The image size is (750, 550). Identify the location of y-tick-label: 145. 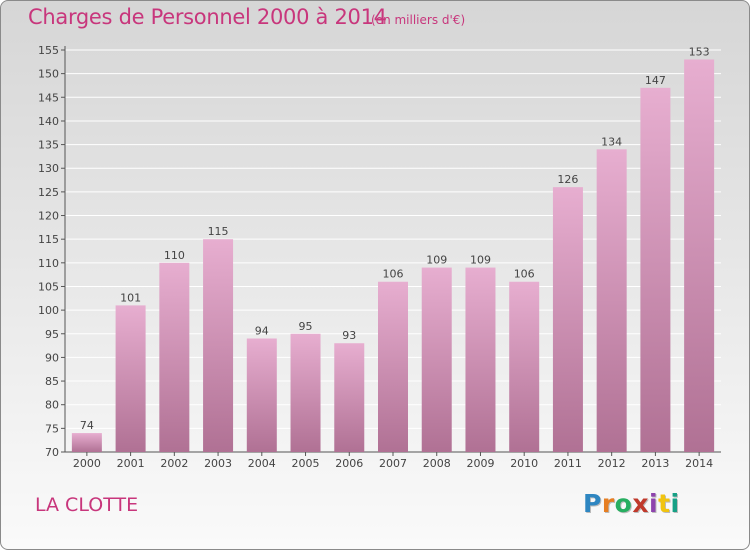
(48, 97).